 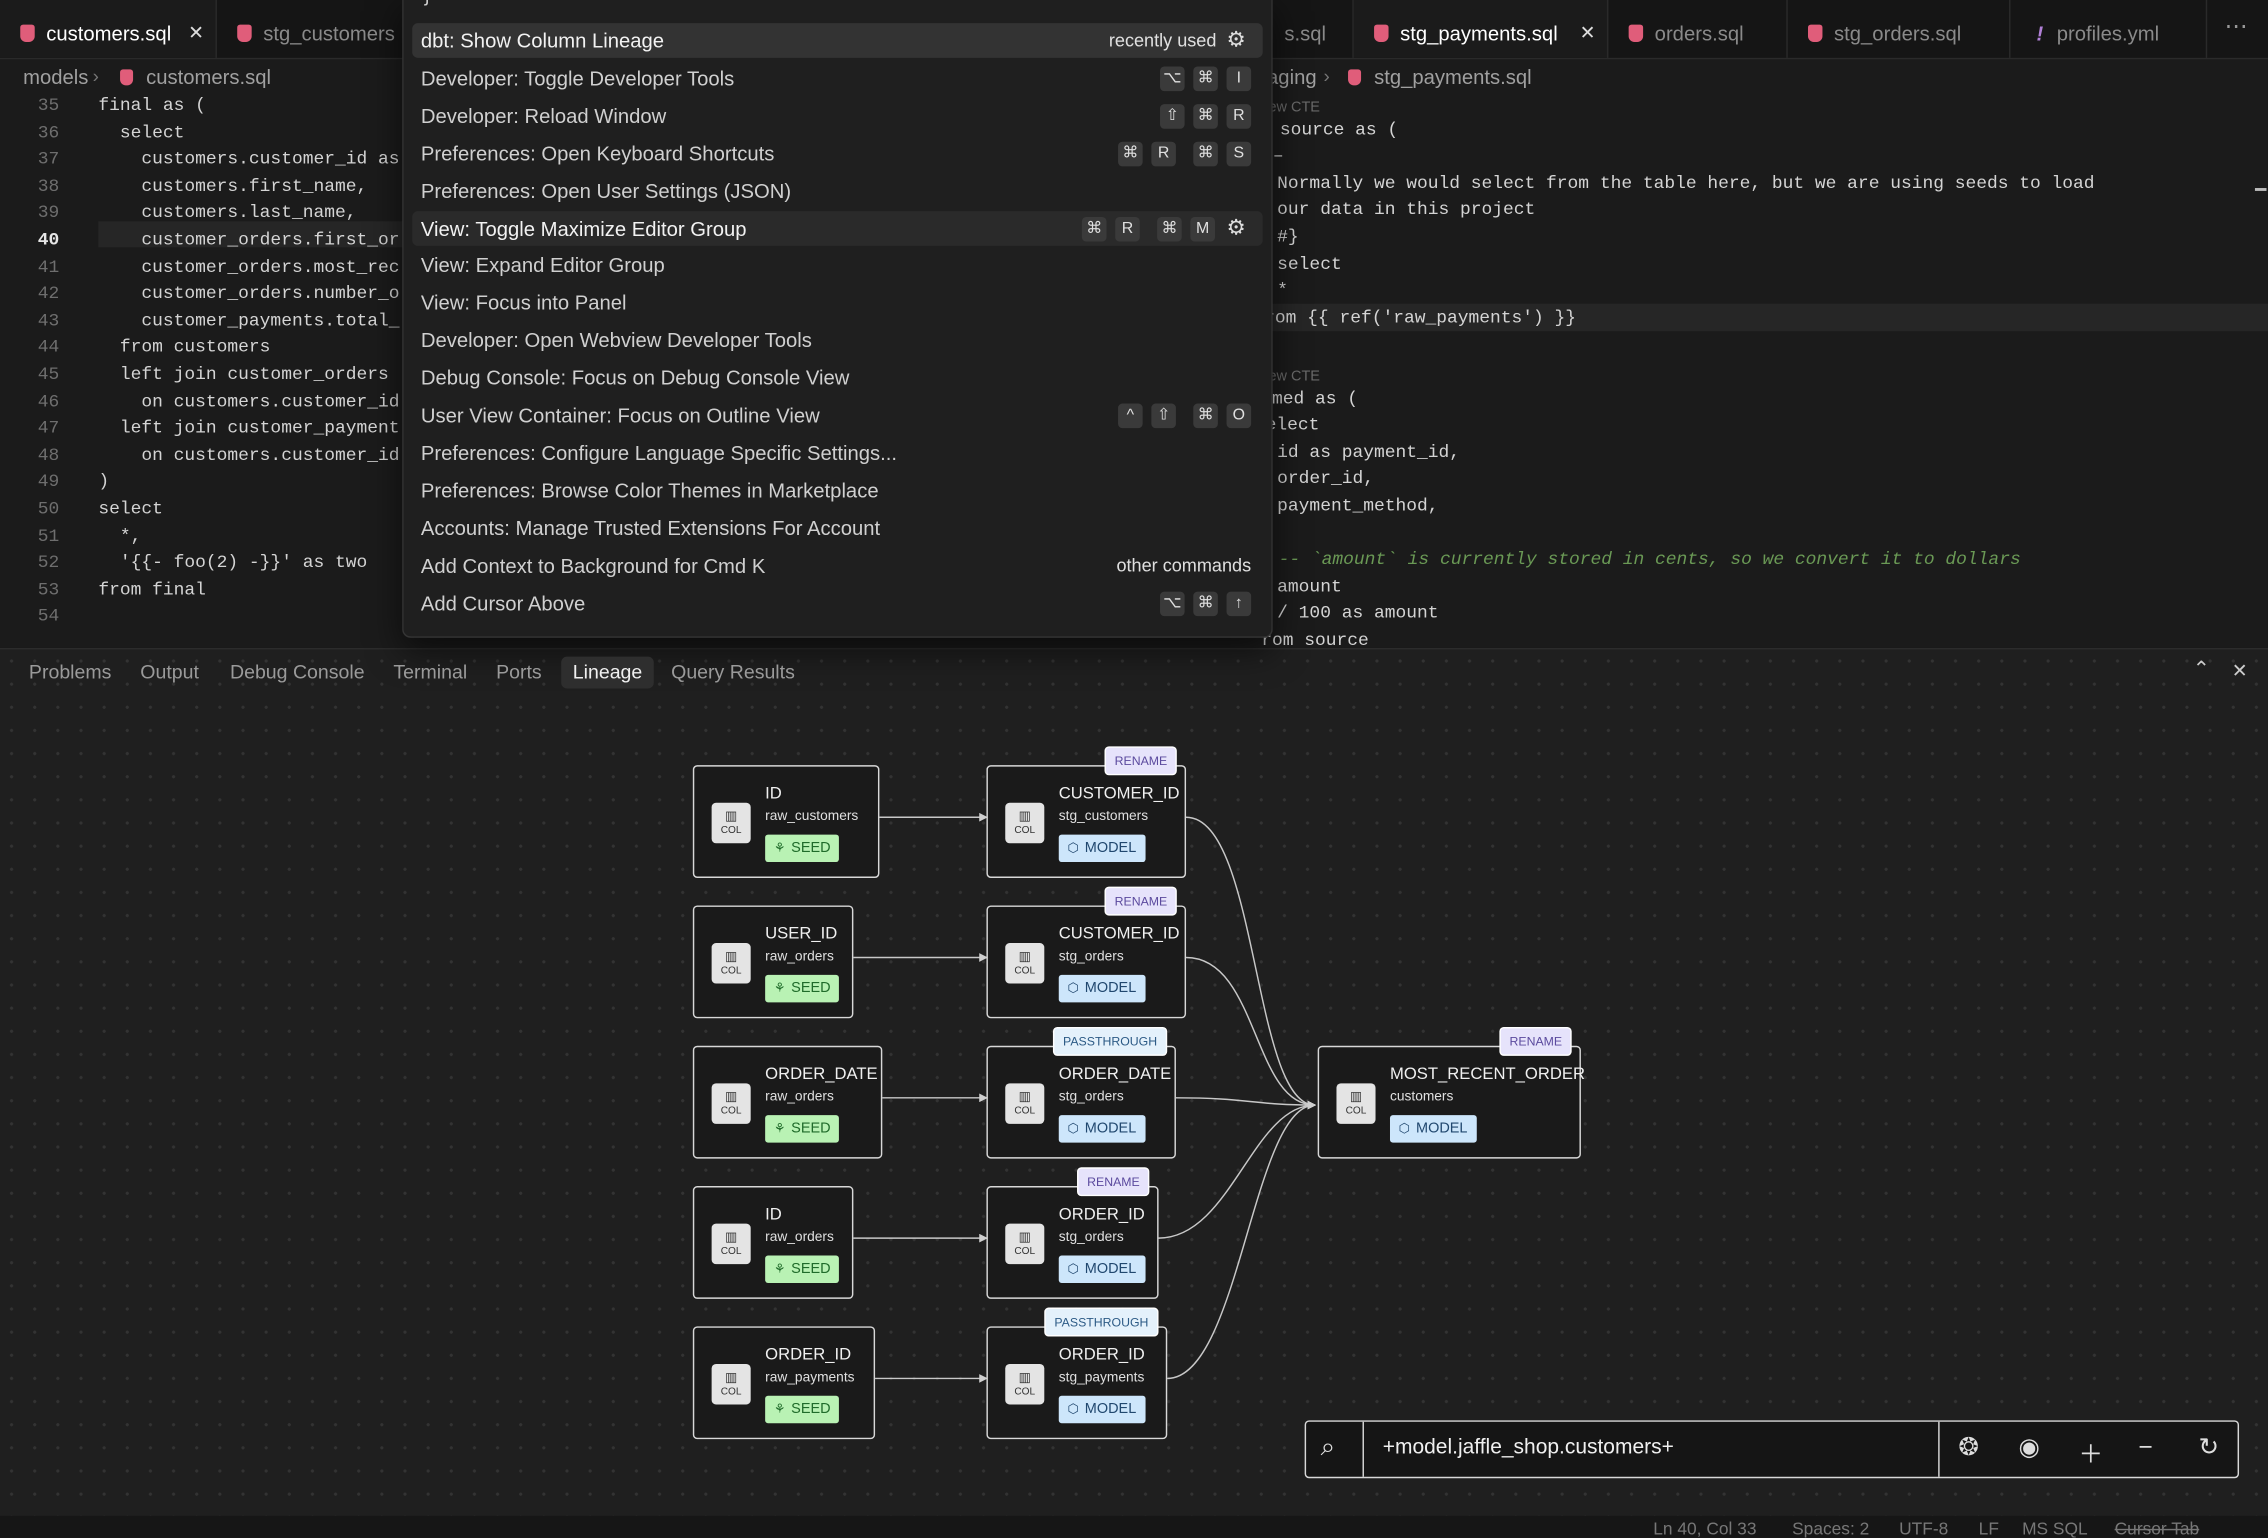 What do you see at coordinates (2157, 1528) in the screenshot?
I see `status-item: Cursor Tab` at bounding box center [2157, 1528].